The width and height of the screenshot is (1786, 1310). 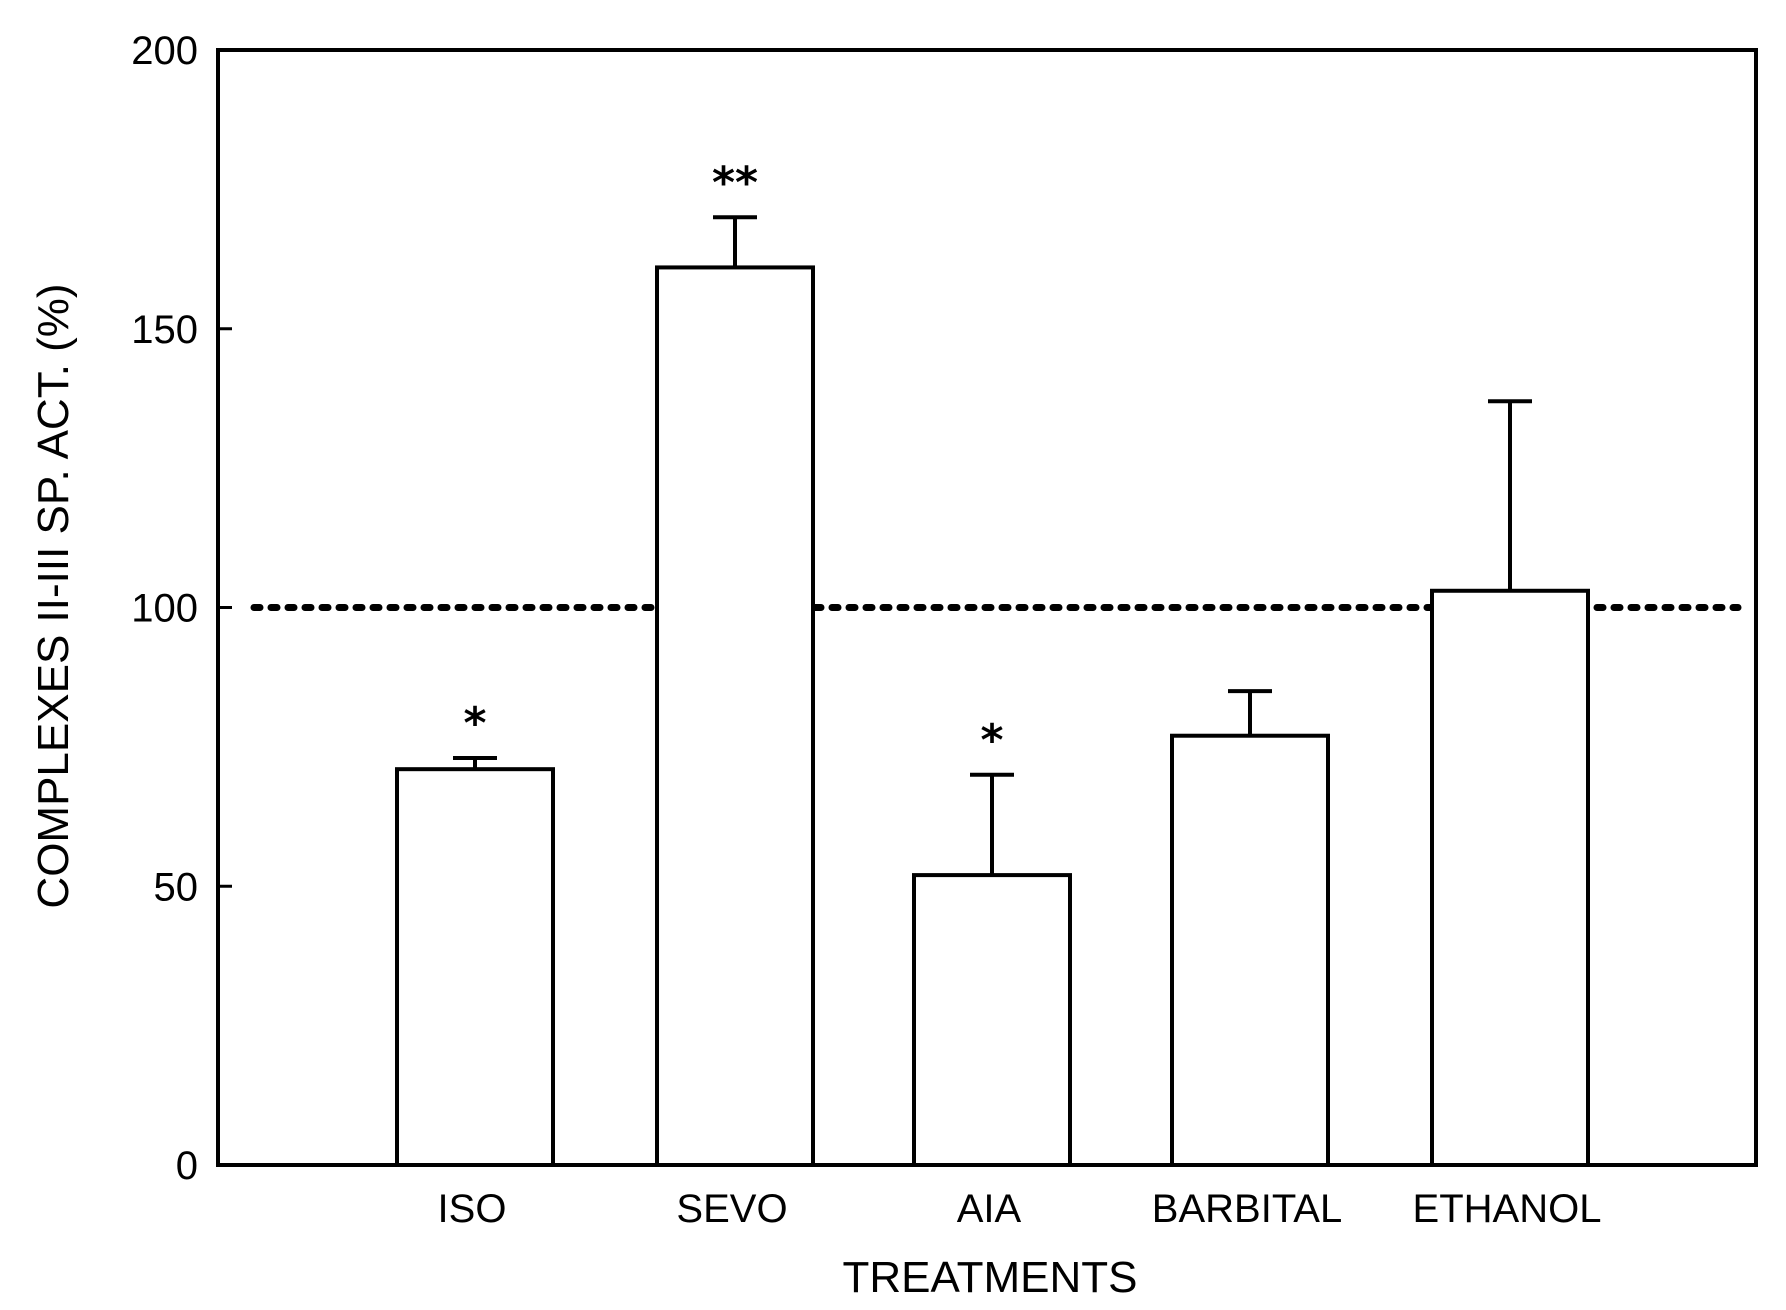 What do you see at coordinates (1510, 877) in the screenshot?
I see `bar-ethanol` at bounding box center [1510, 877].